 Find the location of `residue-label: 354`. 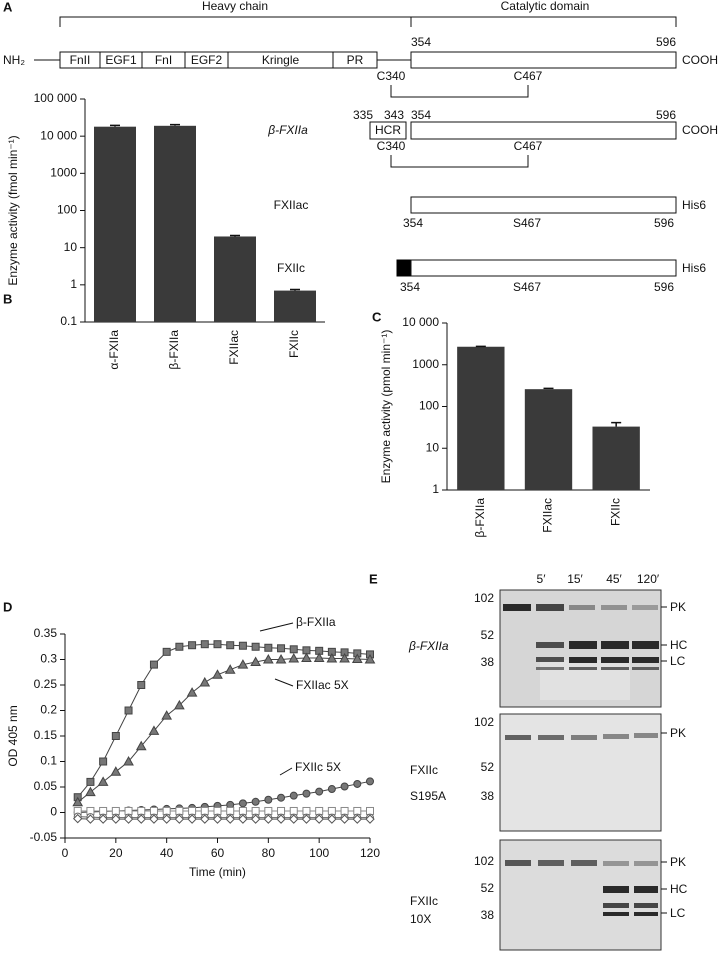

residue-label: 354 is located at coordinates (421, 42).